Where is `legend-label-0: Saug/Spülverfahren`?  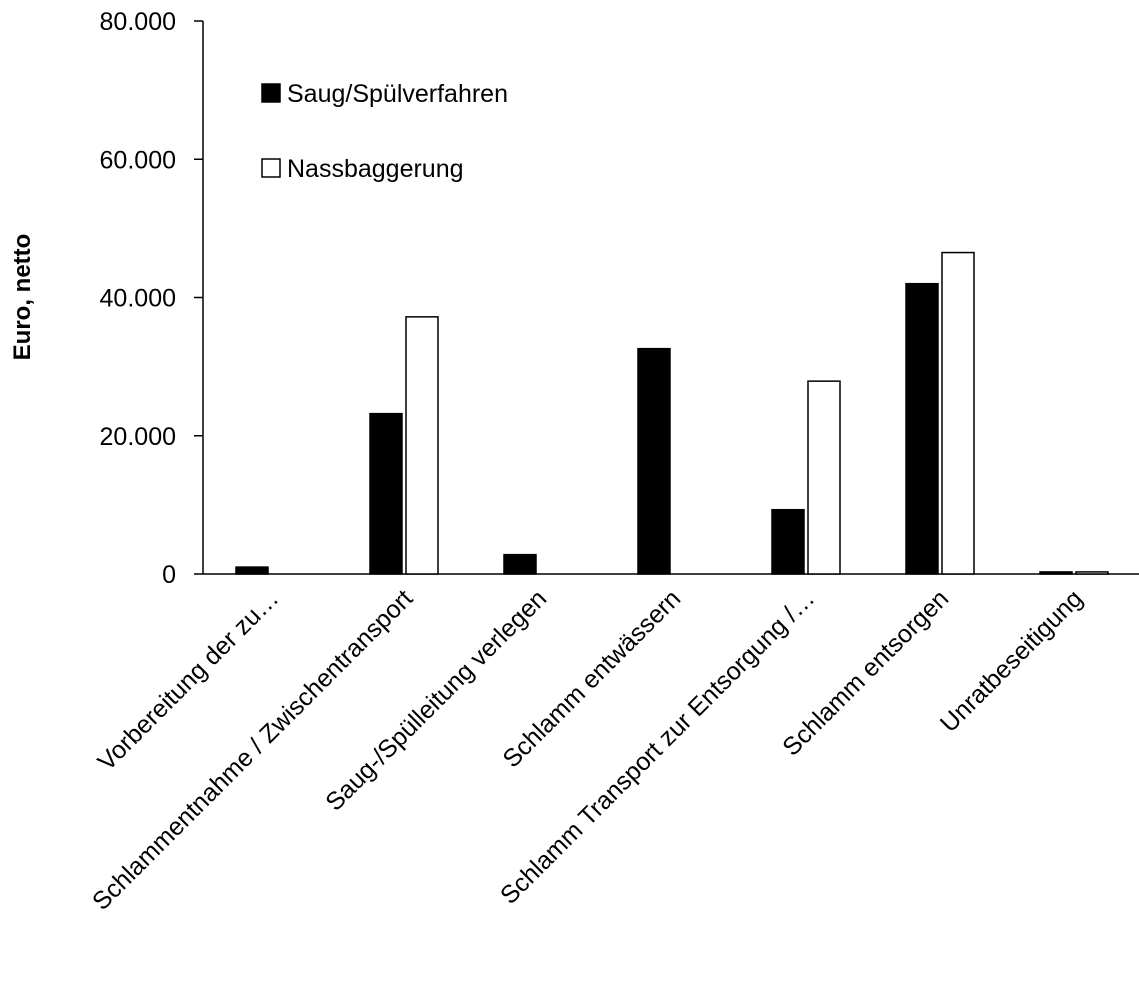
legend-label-0: Saug/Spülverfahren is located at coordinates (397, 94).